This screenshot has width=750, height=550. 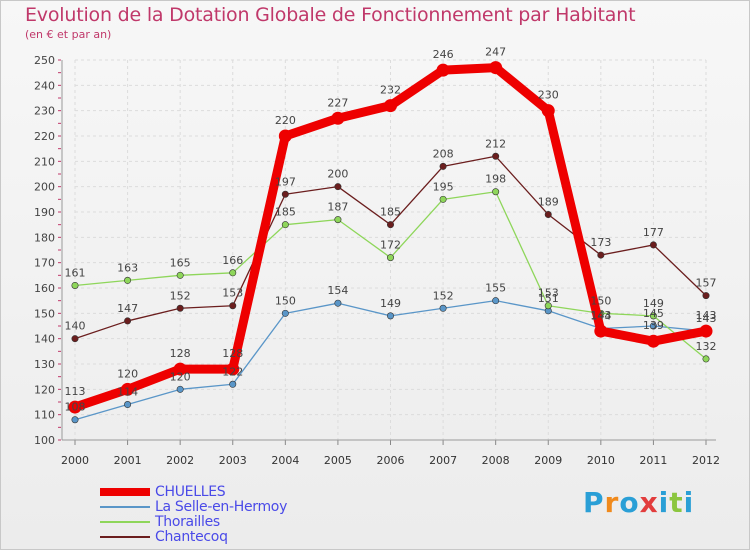 I want to click on data-label: 246, so click(x=443, y=54).